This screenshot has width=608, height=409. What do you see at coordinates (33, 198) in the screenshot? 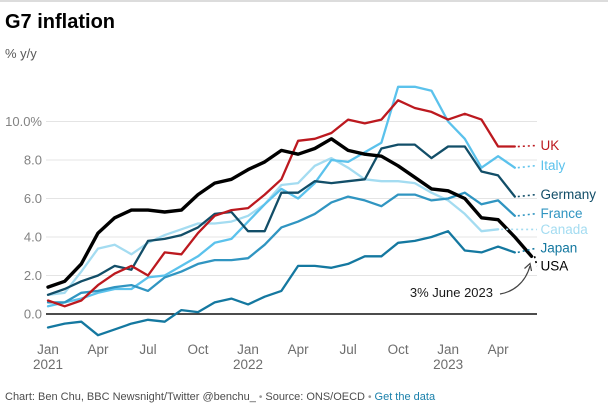
I see `y-tick-label: 6.0` at bounding box center [33, 198].